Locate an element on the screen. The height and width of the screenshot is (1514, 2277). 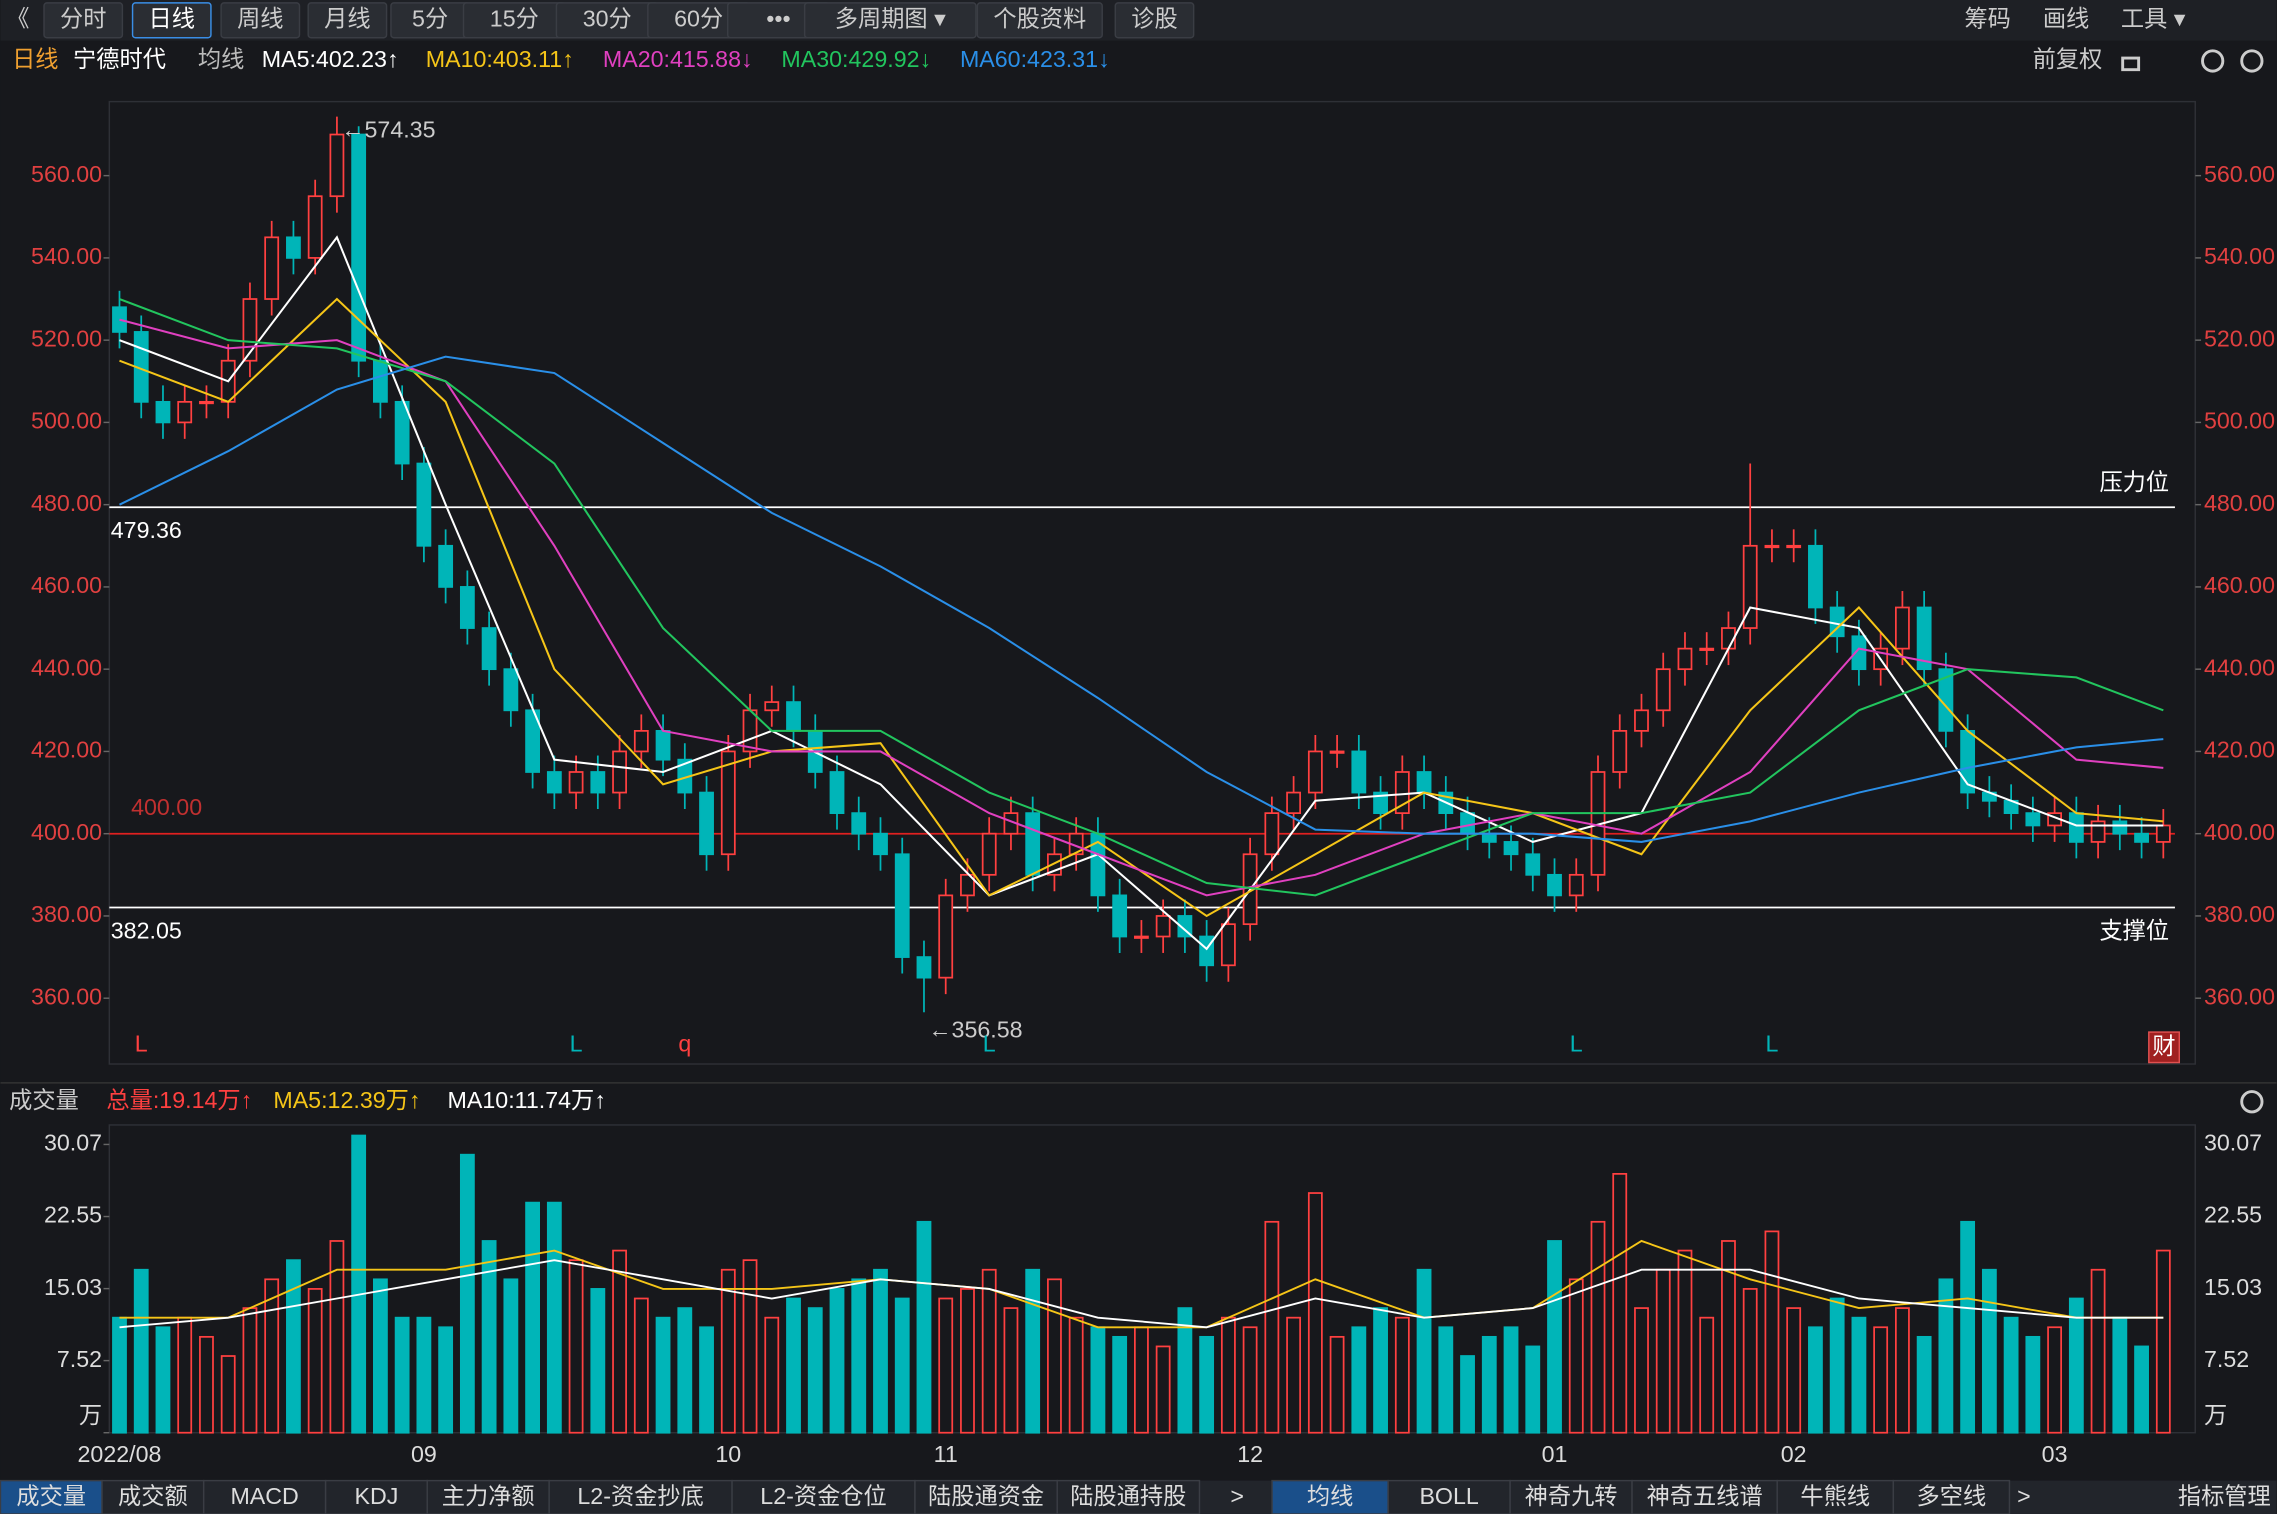
tab-label: 主力净额 is located at coordinates (488, 1496).